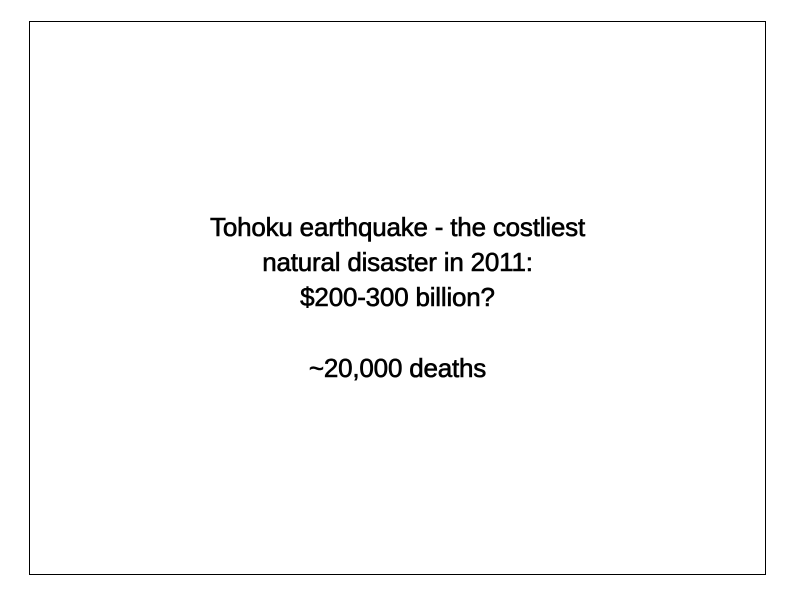 This screenshot has height=598, width=797. What do you see at coordinates (397, 368) in the screenshot?
I see `deaths-count: ~20,000 deaths` at bounding box center [397, 368].